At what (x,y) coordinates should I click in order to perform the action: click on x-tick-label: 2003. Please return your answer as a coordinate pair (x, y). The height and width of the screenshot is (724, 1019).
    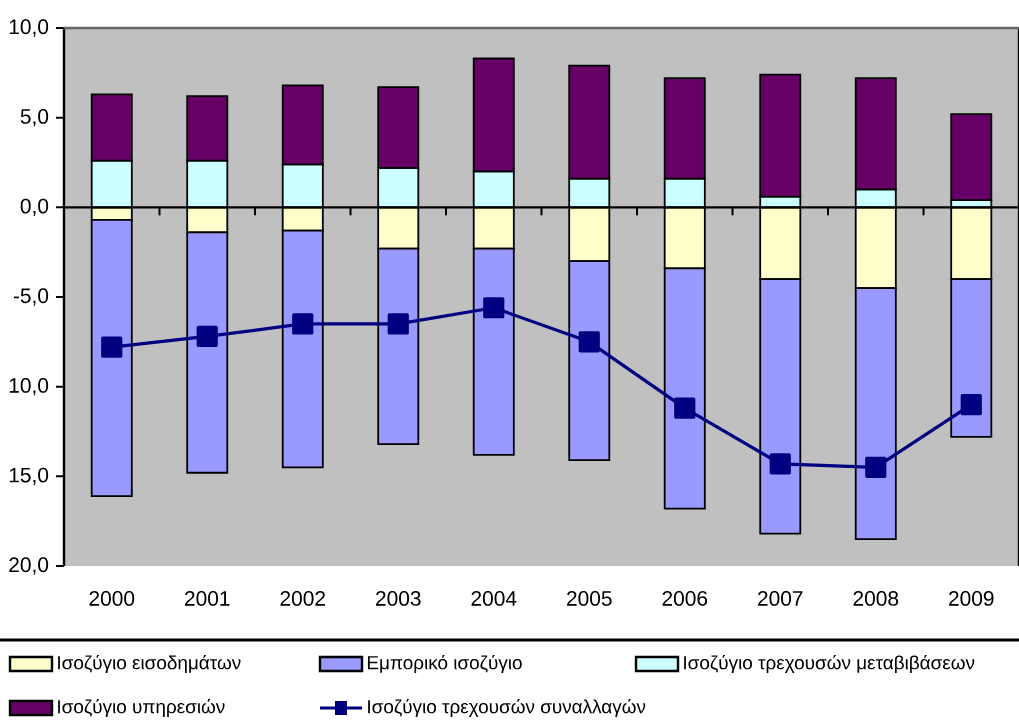
    Looking at the image, I should click on (398, 598).